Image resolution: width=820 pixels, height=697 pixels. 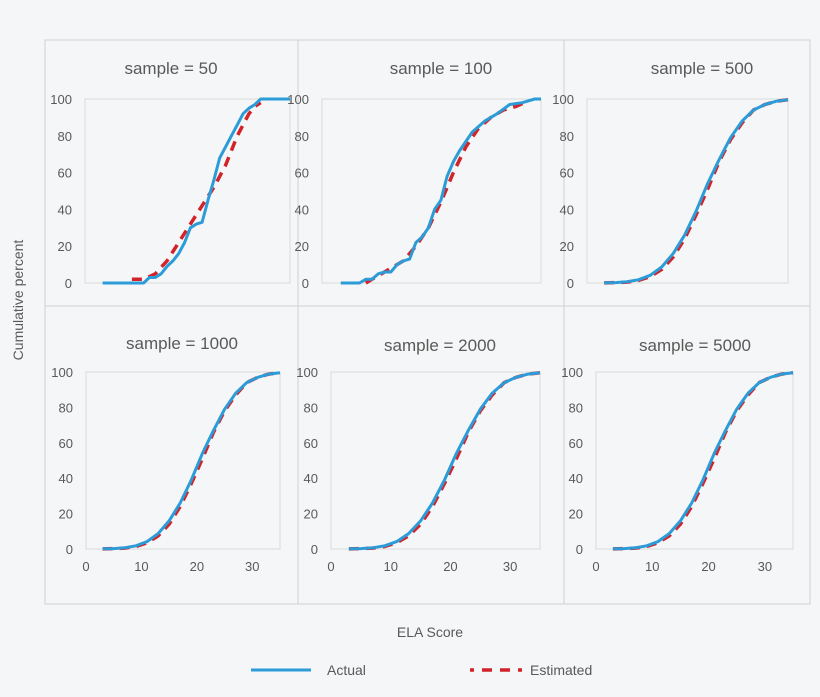 I want to click on panel: sample = 2000 0 20 40 60 80 100 0 10 20 30, so click(x=418, y=455).